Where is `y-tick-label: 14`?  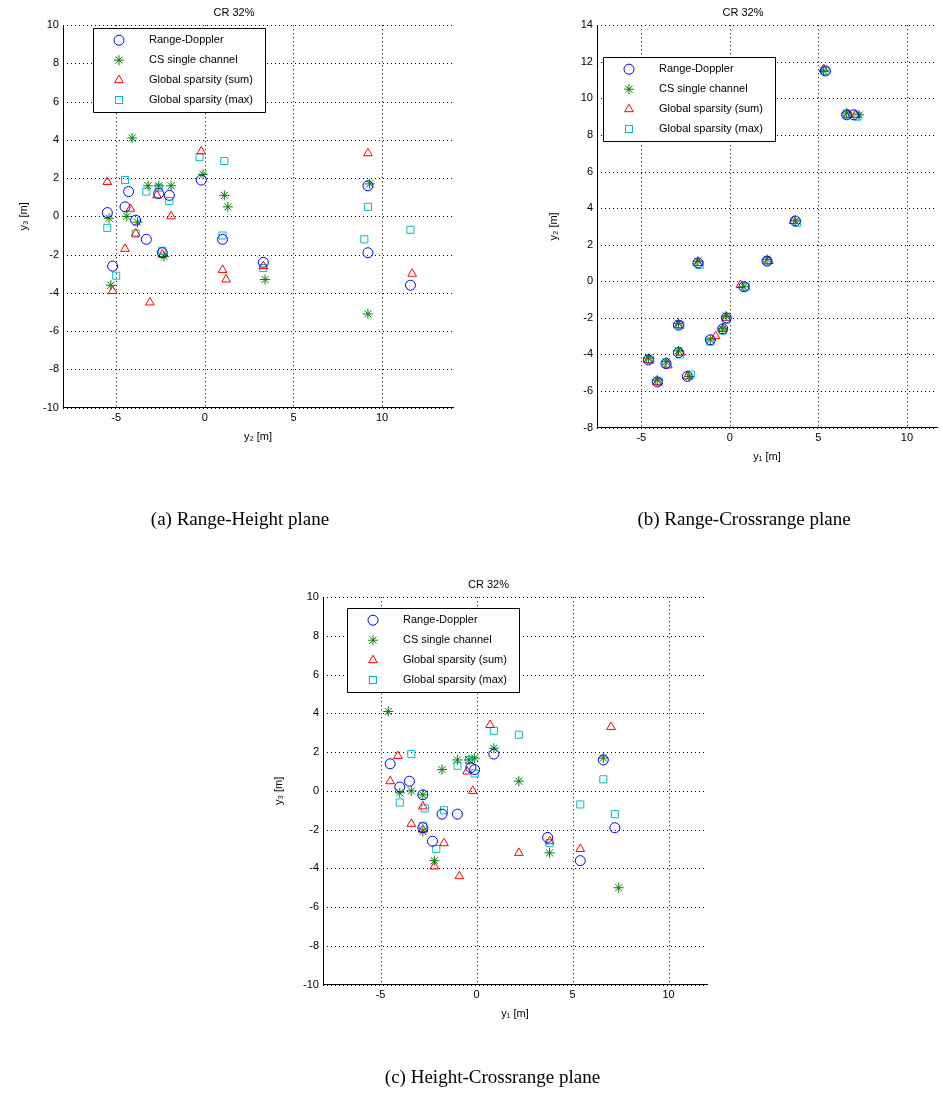
y-tick-label: 14 is located at coordinates (586, 24).